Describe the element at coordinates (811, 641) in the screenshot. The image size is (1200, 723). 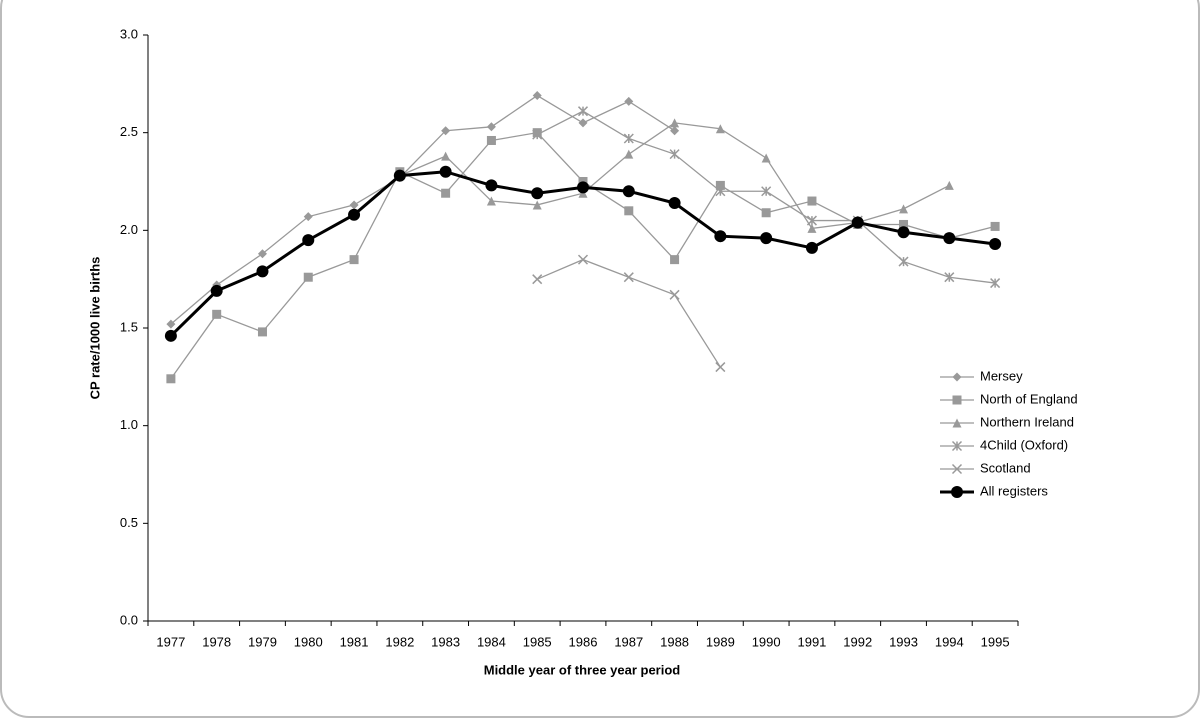
I see `x-tick-label: 1991` at that location.